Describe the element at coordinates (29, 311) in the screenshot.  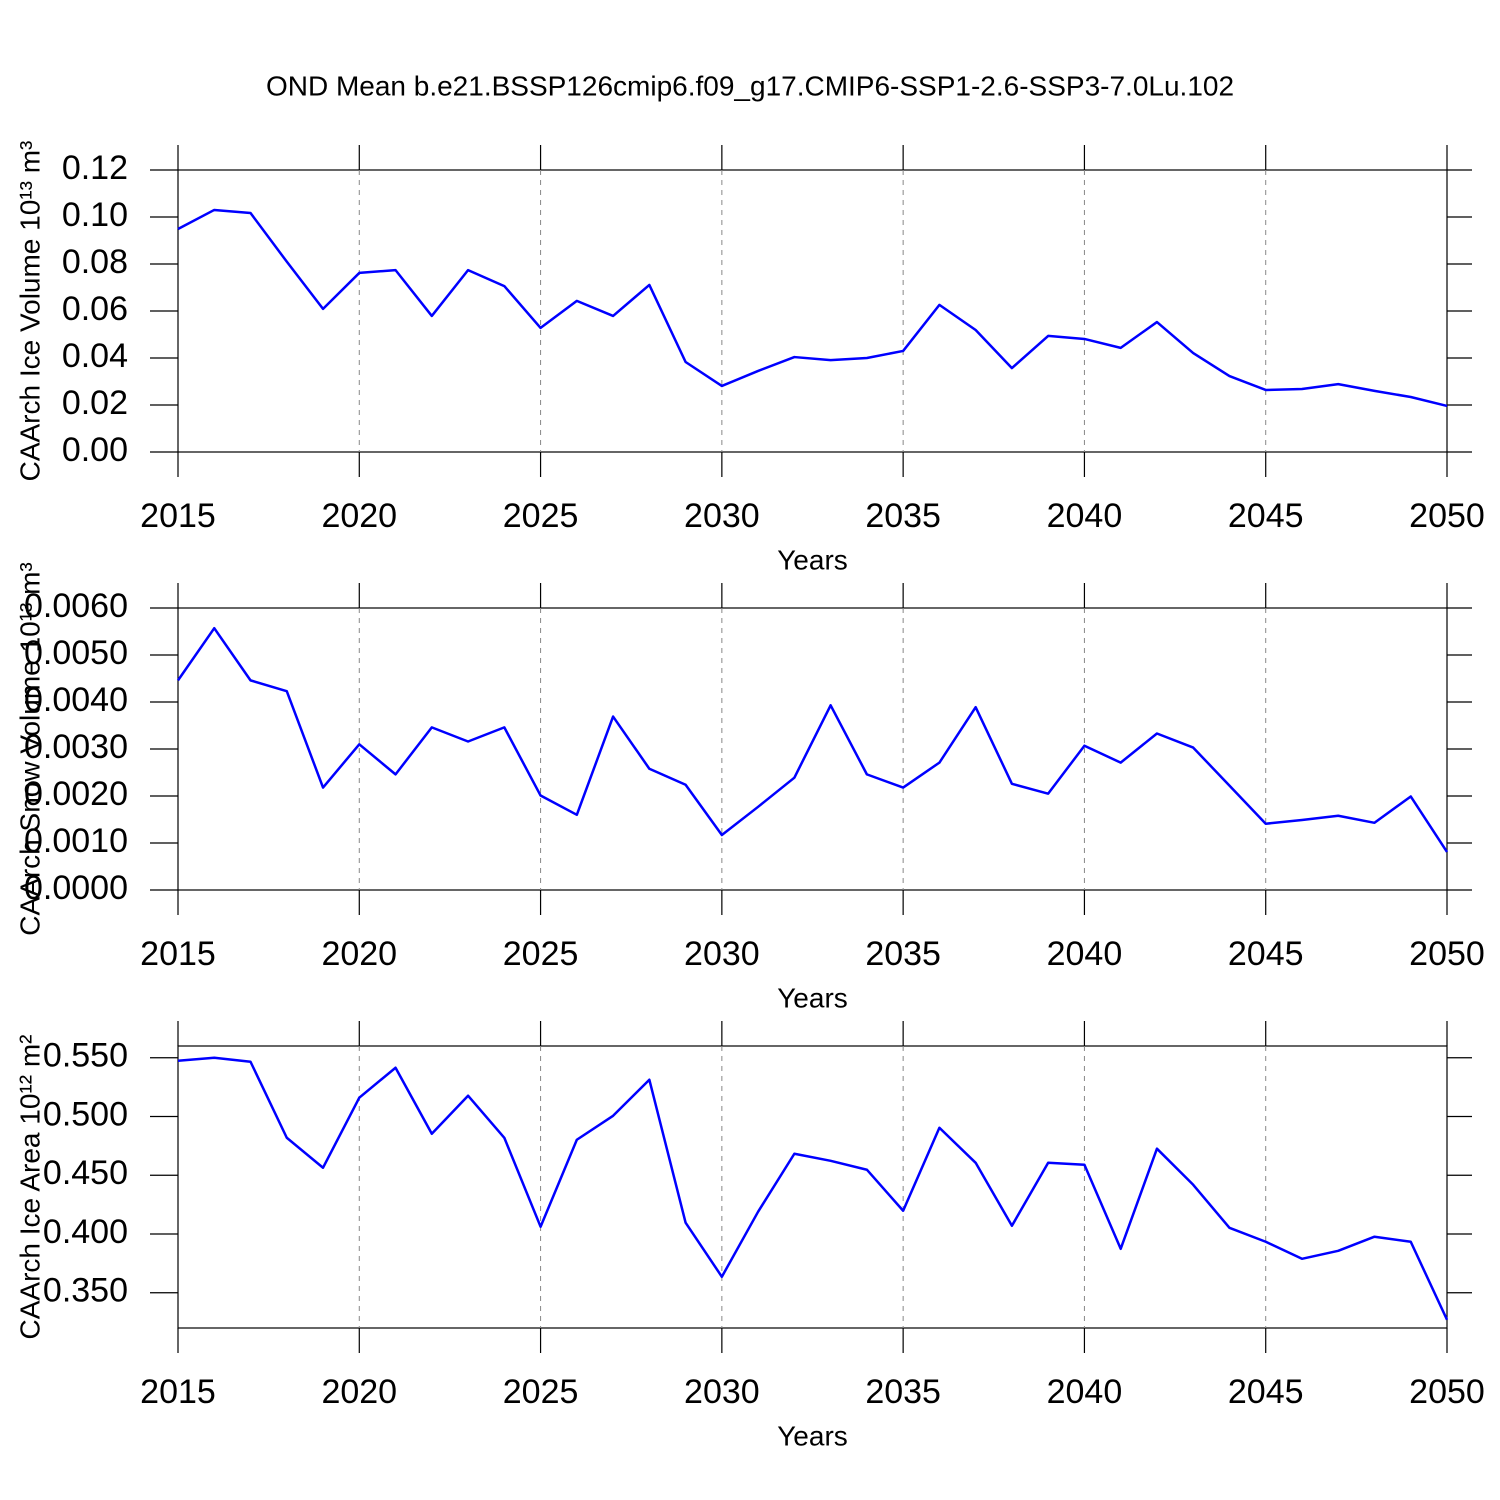
I see `y-axis-label: CAArch Ice Volume 10¹³ m³` at that location.